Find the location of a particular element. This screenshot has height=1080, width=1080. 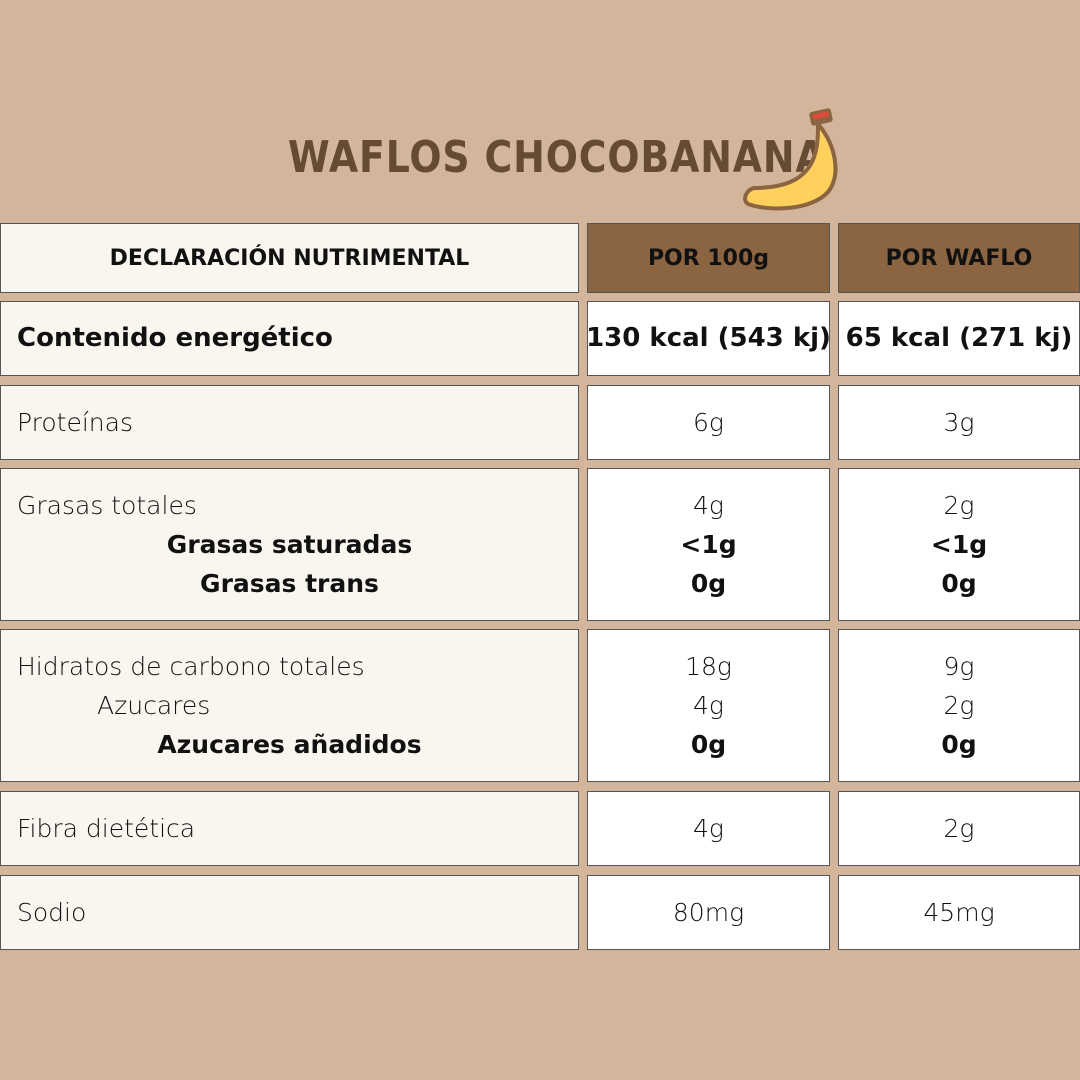

per-waflo-cell: 9g 2g 0g is located at coordinates (959, 705).